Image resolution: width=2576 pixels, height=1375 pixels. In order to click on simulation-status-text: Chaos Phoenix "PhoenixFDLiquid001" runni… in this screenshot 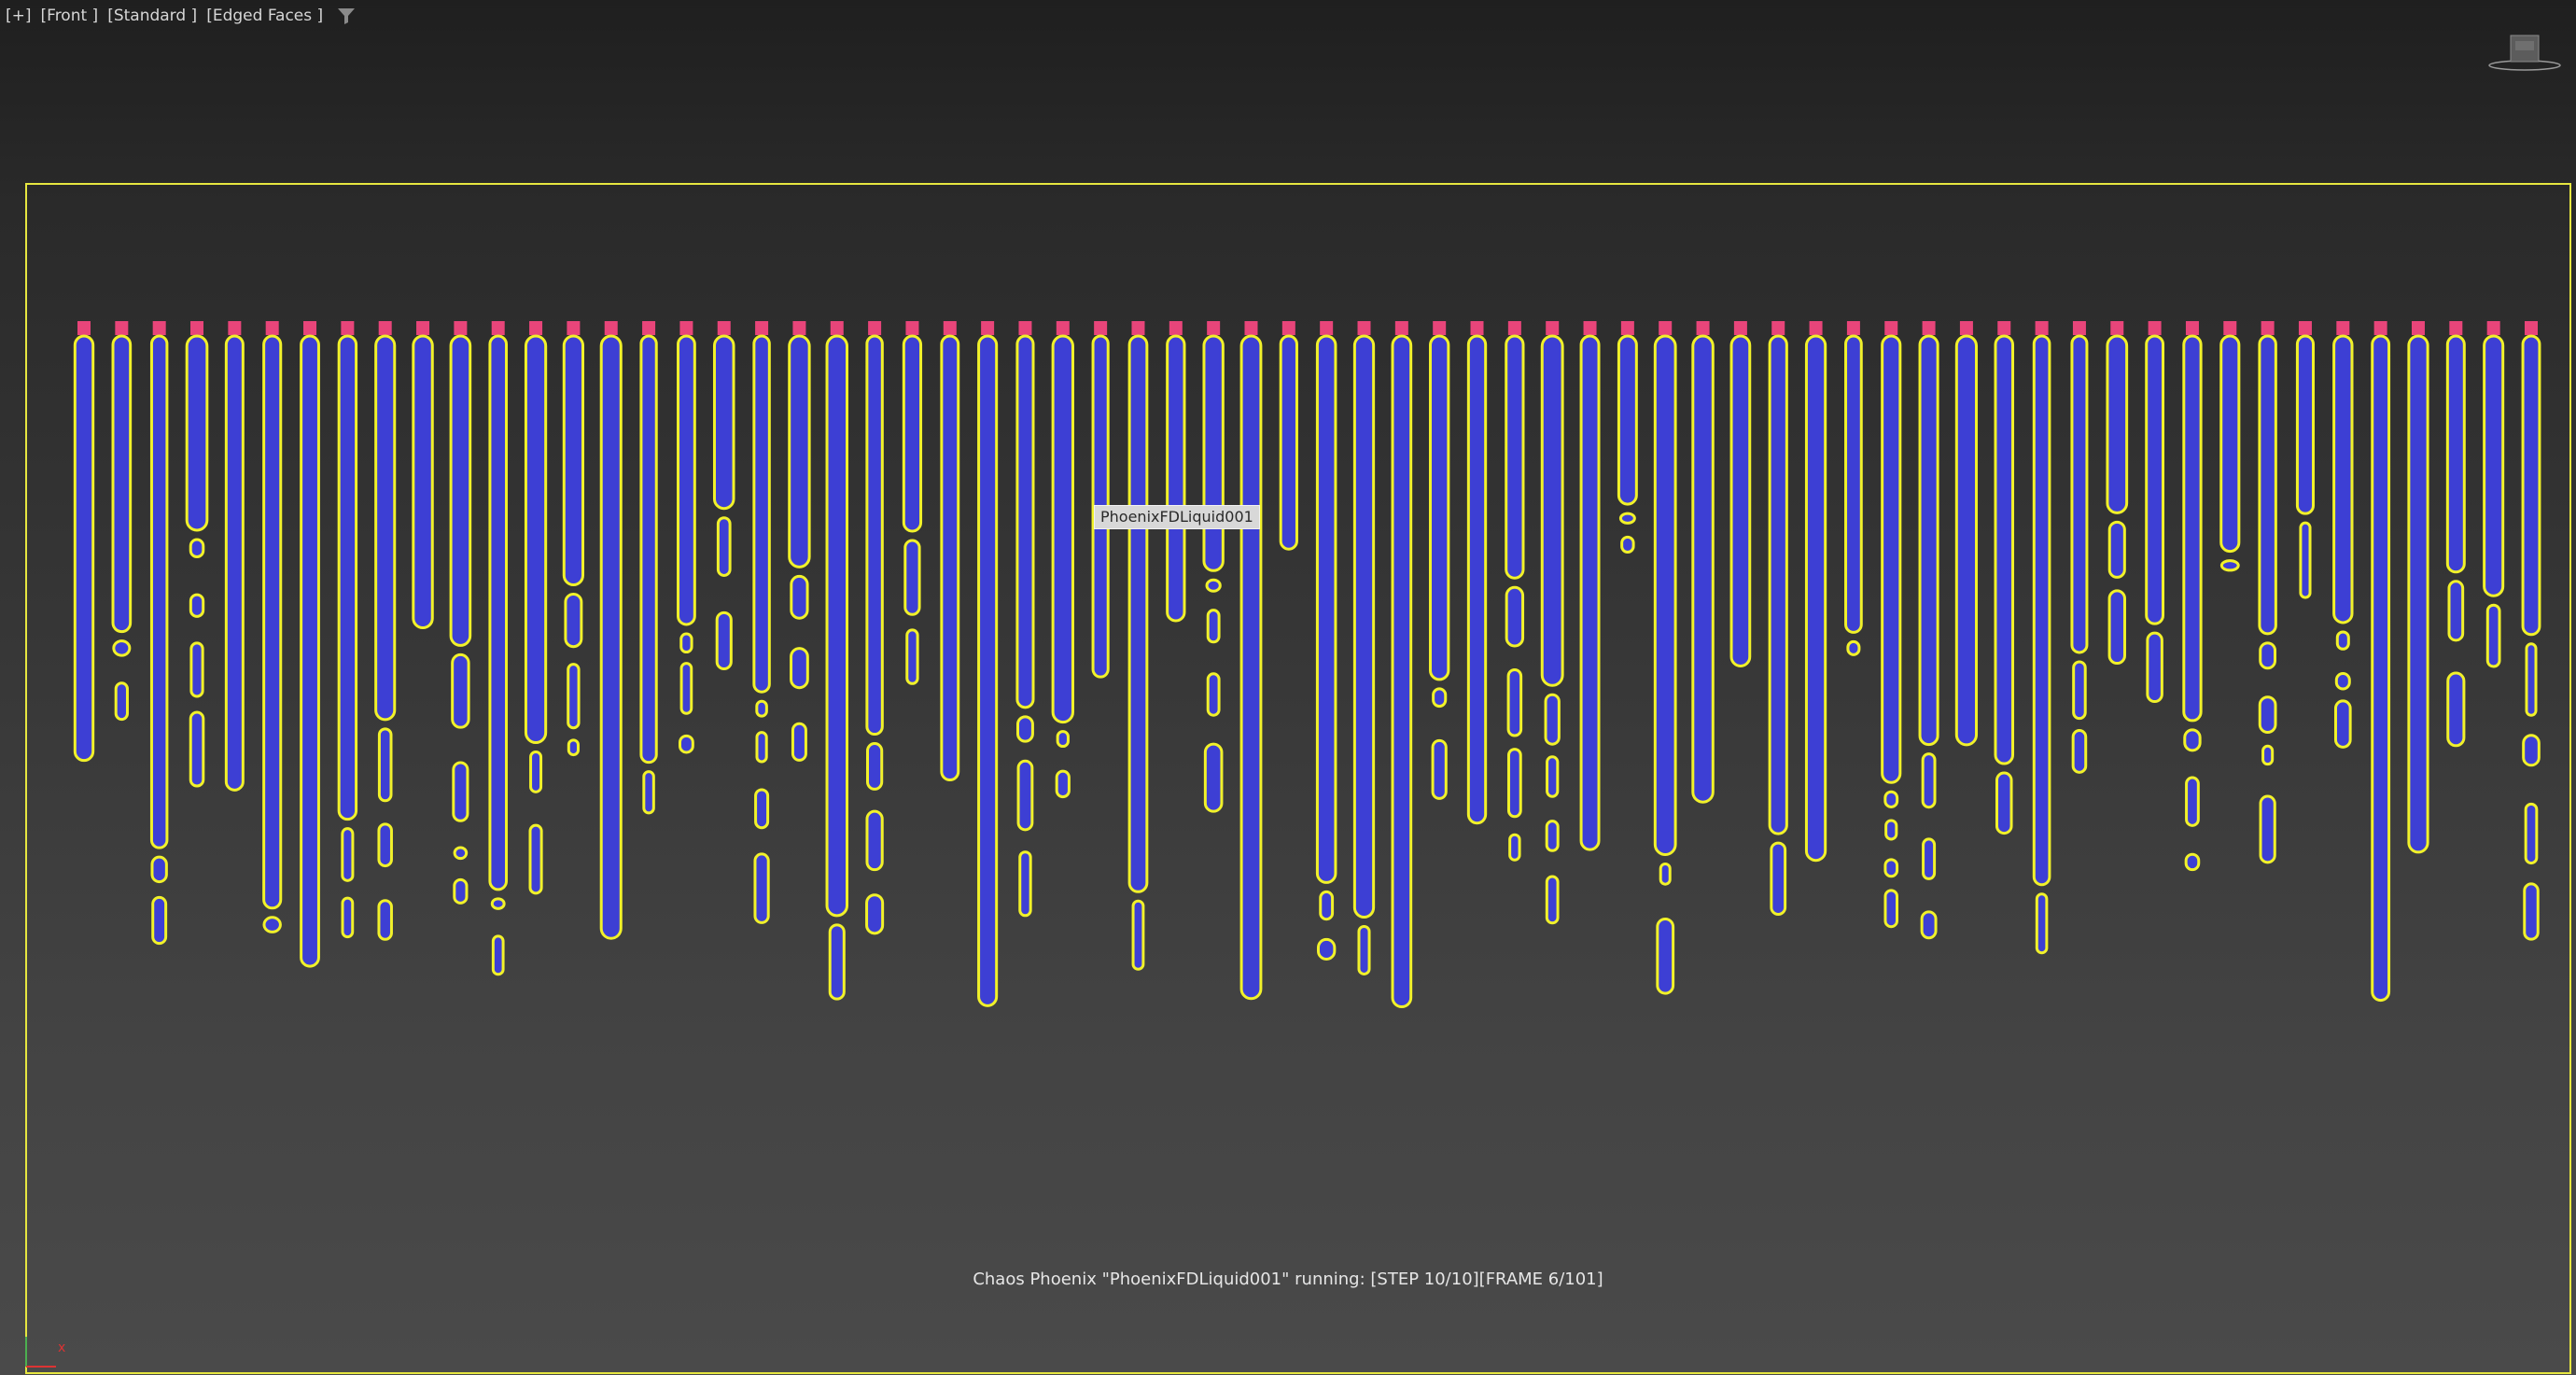, I will do `click(1288, 1279)`.